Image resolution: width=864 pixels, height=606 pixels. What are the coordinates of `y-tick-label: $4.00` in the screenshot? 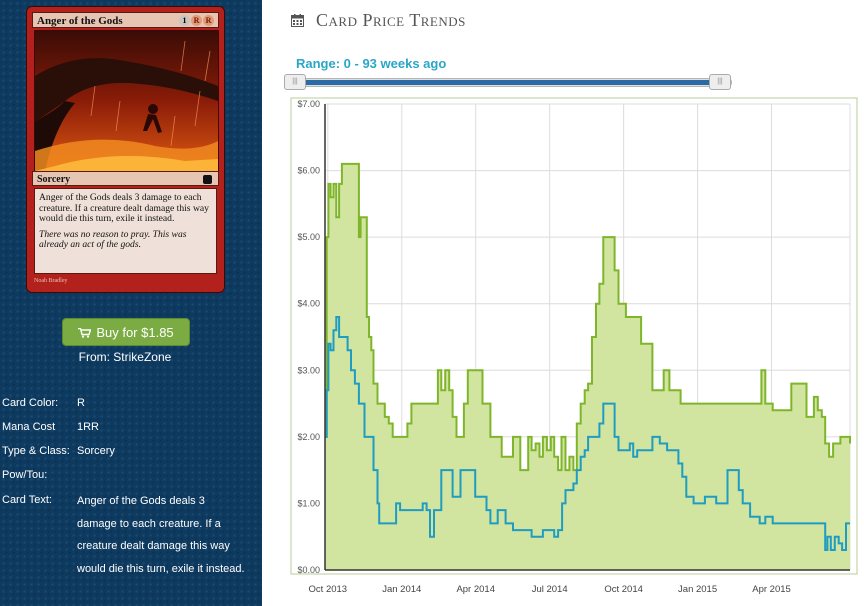 It's located at (308, 304).